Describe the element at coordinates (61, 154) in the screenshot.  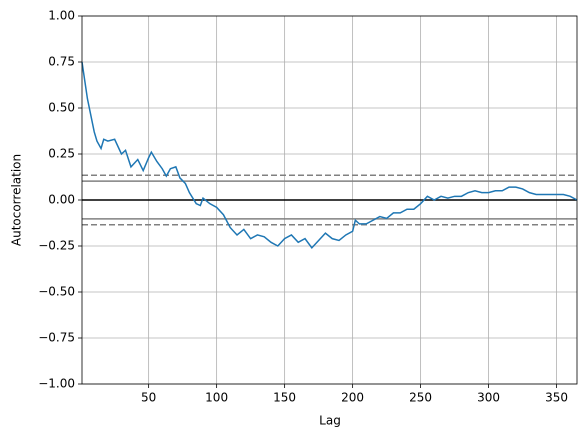
I see `y-tick-label: 0.25` at that location.